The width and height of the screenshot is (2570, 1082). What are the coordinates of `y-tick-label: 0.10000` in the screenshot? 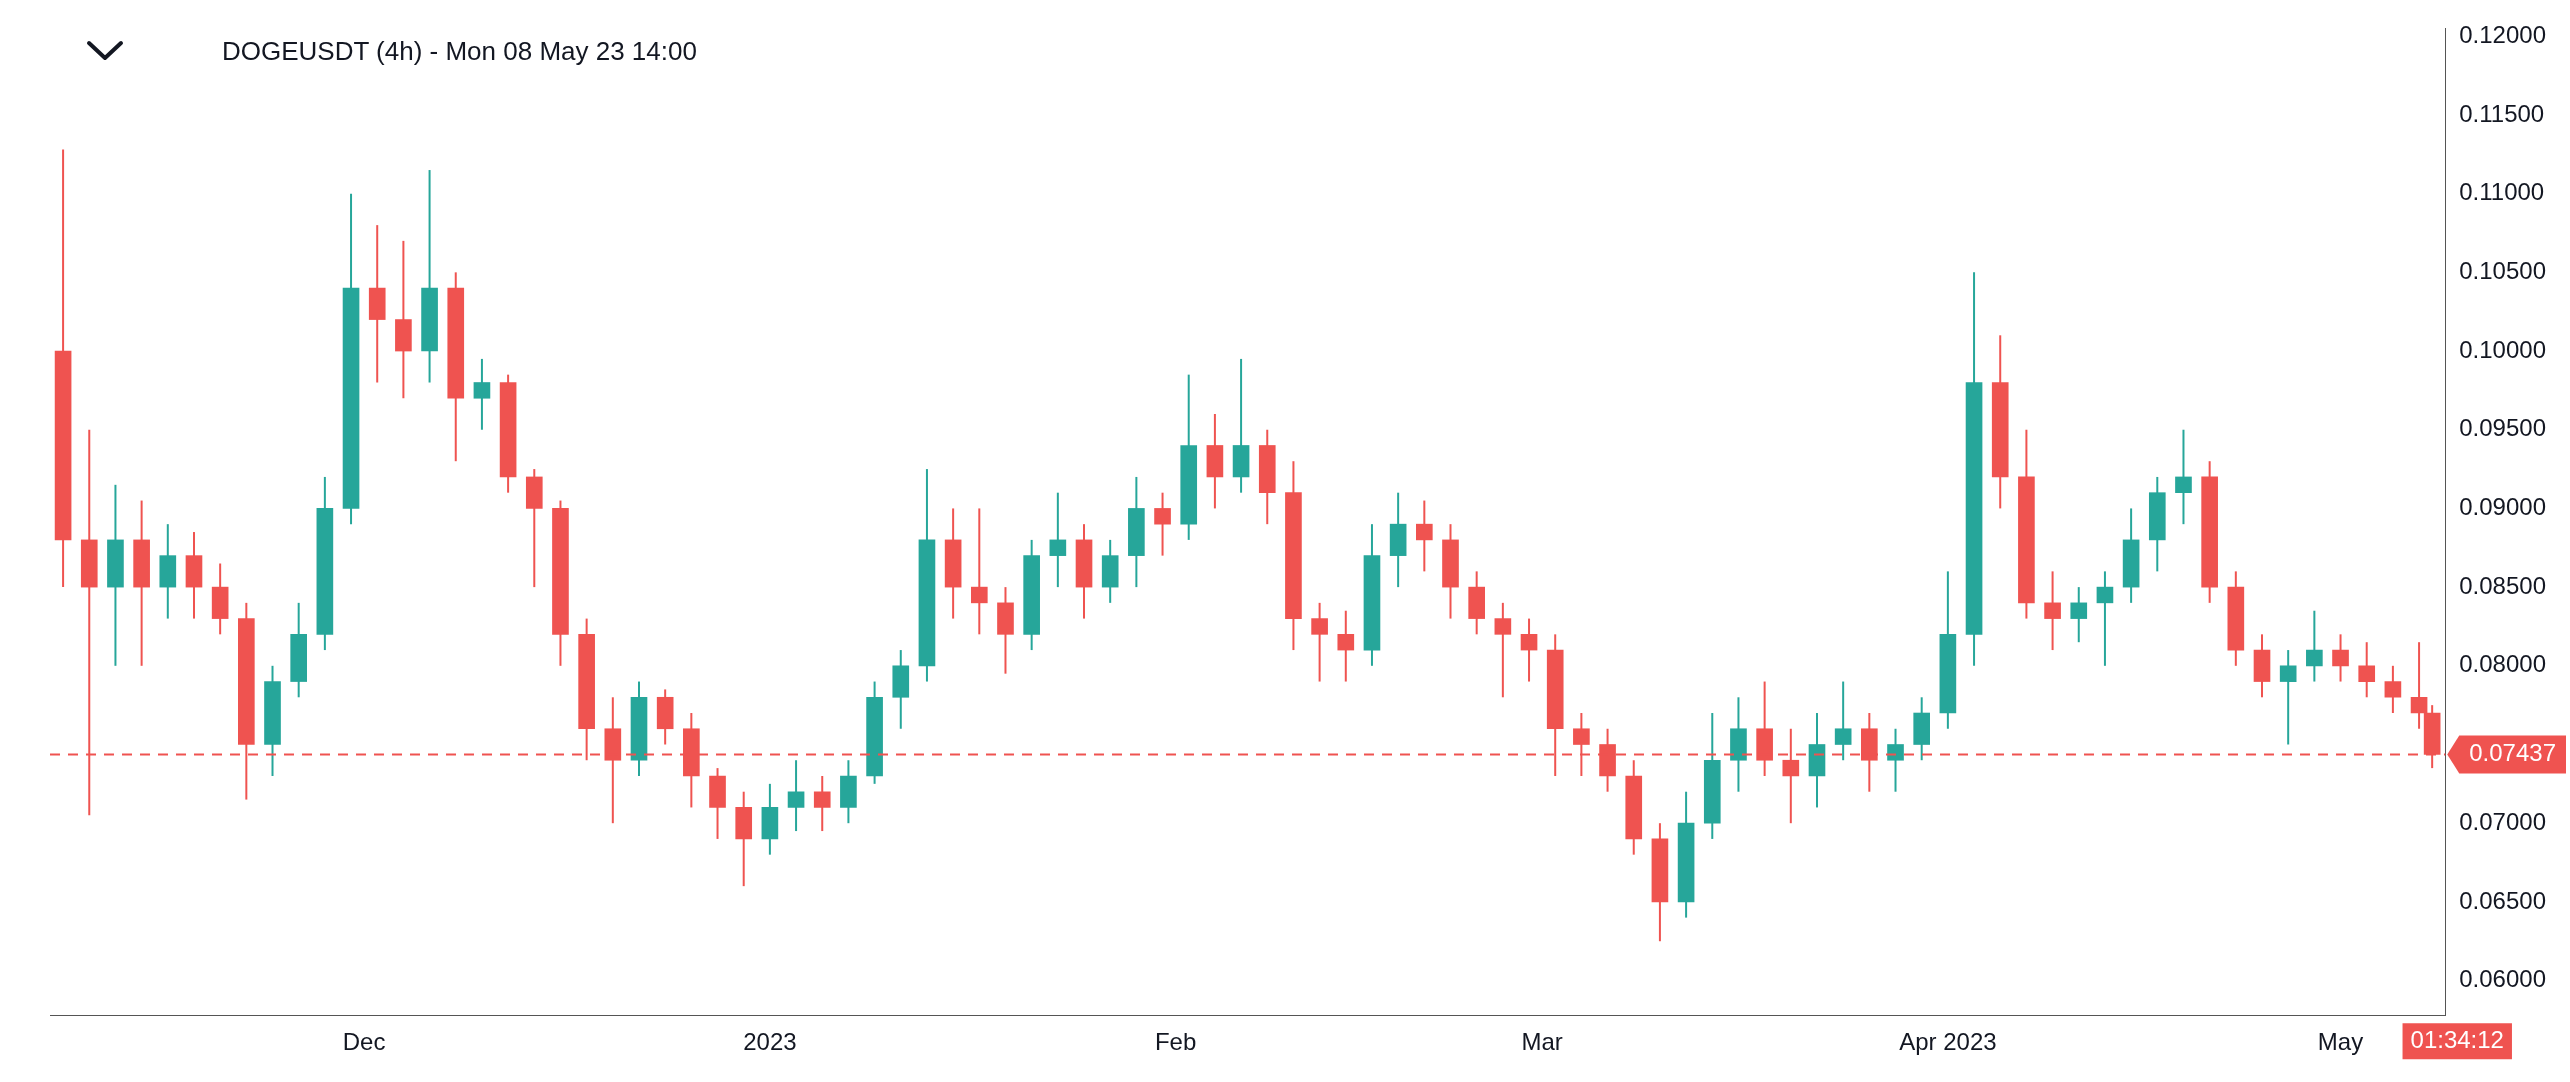 It's located at (2503, 349).